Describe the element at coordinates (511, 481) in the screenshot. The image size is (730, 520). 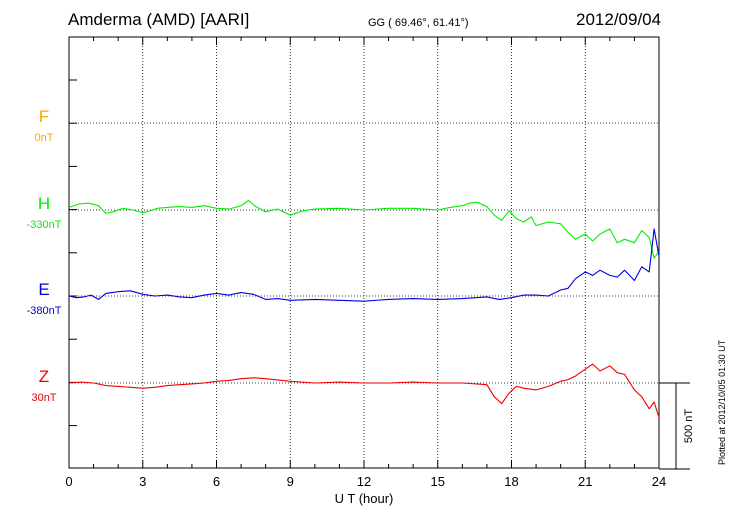
I see `x-tick-label: 18` at that location.